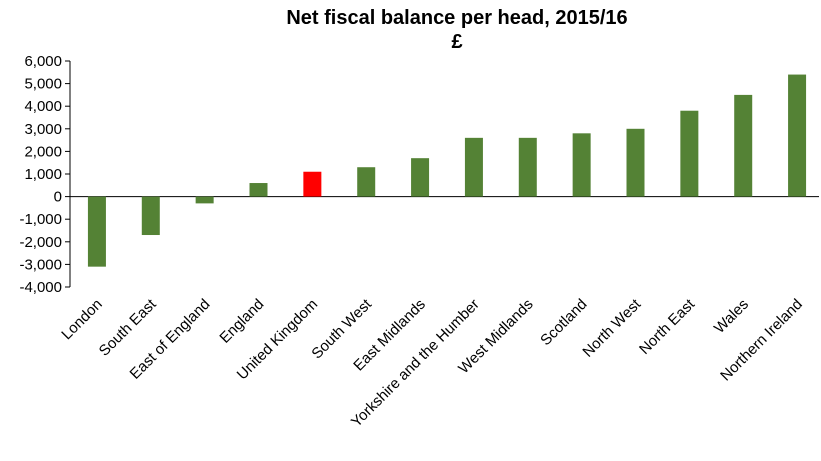  What do you see at coordinates (43, 61) in the screenshot?
I see `y-tick-label: 6,000` at bounding box center [43, 61].